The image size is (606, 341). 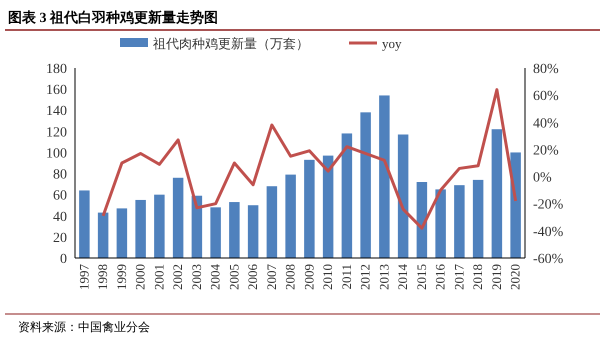 What do you see at coordinates (56, 90) in the screenshot?
I see `y-tick-label: 160` at bounding box center [56, 90].